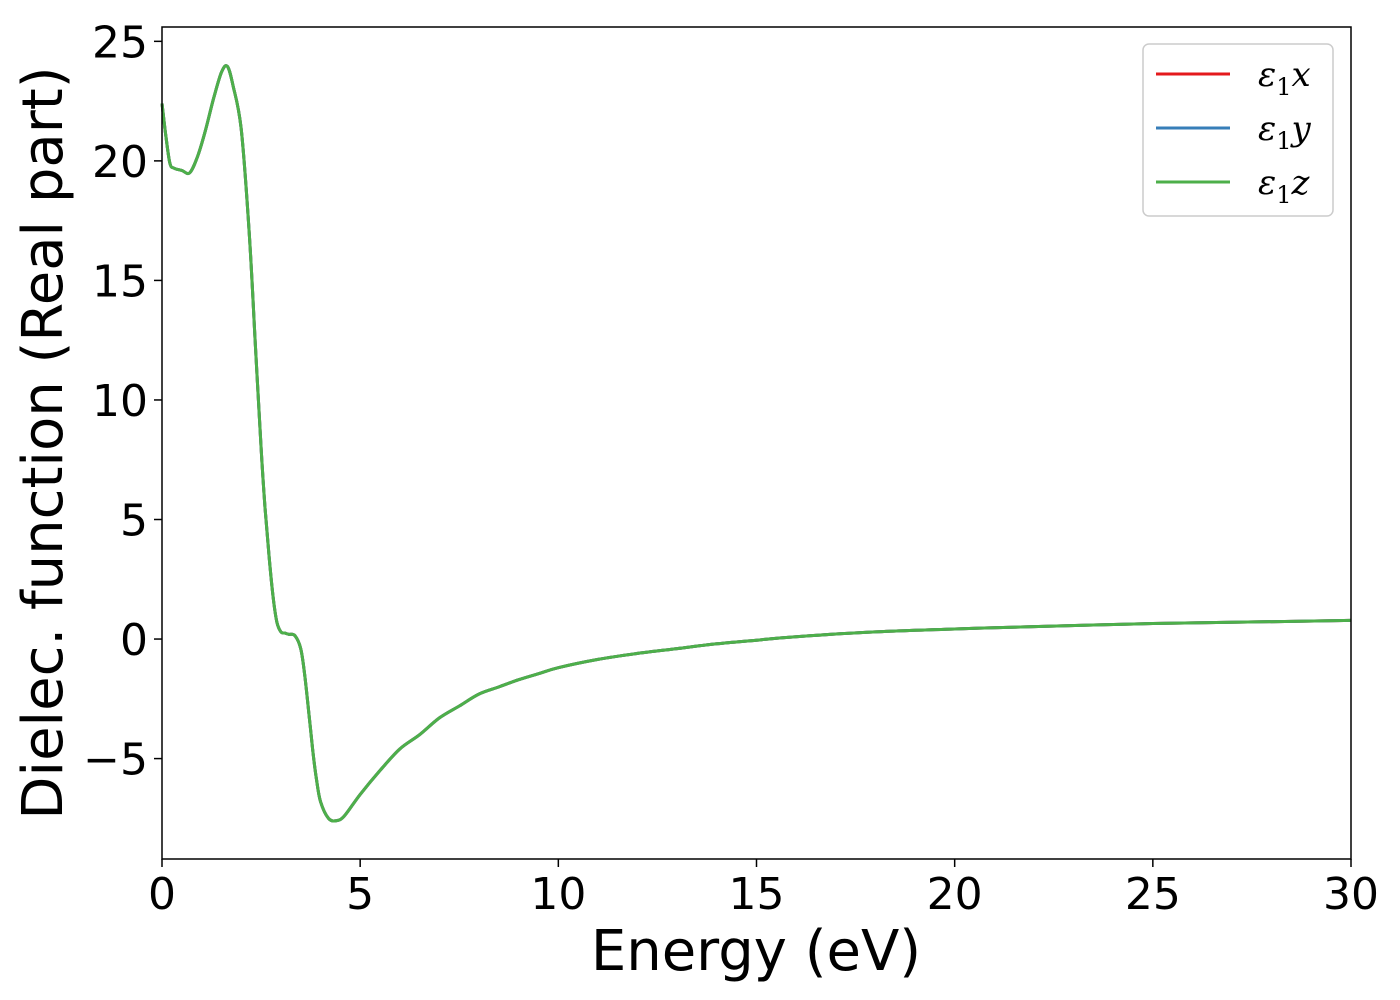 This screenshot has height=1000, width=1400. Describe the element at coordinates (1351, 894) in the screenshot. I see `x-tick-label: 30` at that location.